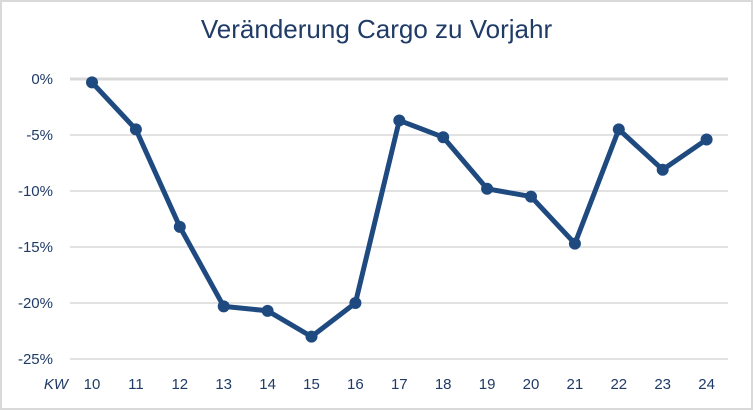 This screenshot has height=410, width=753. What do you see at coordinates (35, 303) in the screenshot?
I see `y-tick-label: -20%` at bounding box center [35, 303].